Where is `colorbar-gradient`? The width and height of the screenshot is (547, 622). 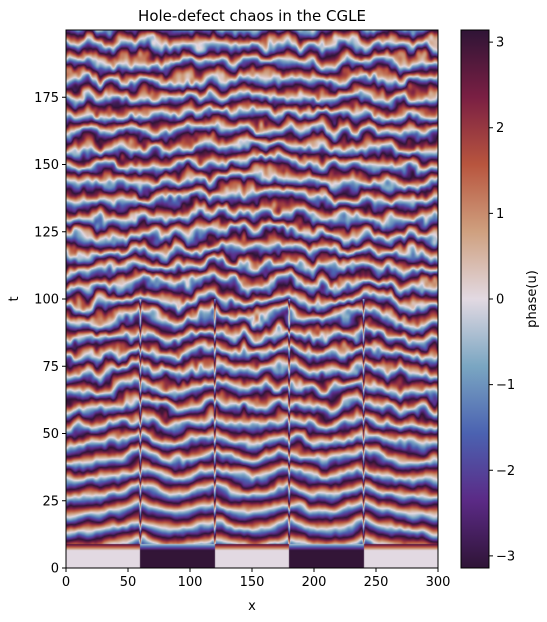
colorbar-gradient is located at coordinates (475, 299).